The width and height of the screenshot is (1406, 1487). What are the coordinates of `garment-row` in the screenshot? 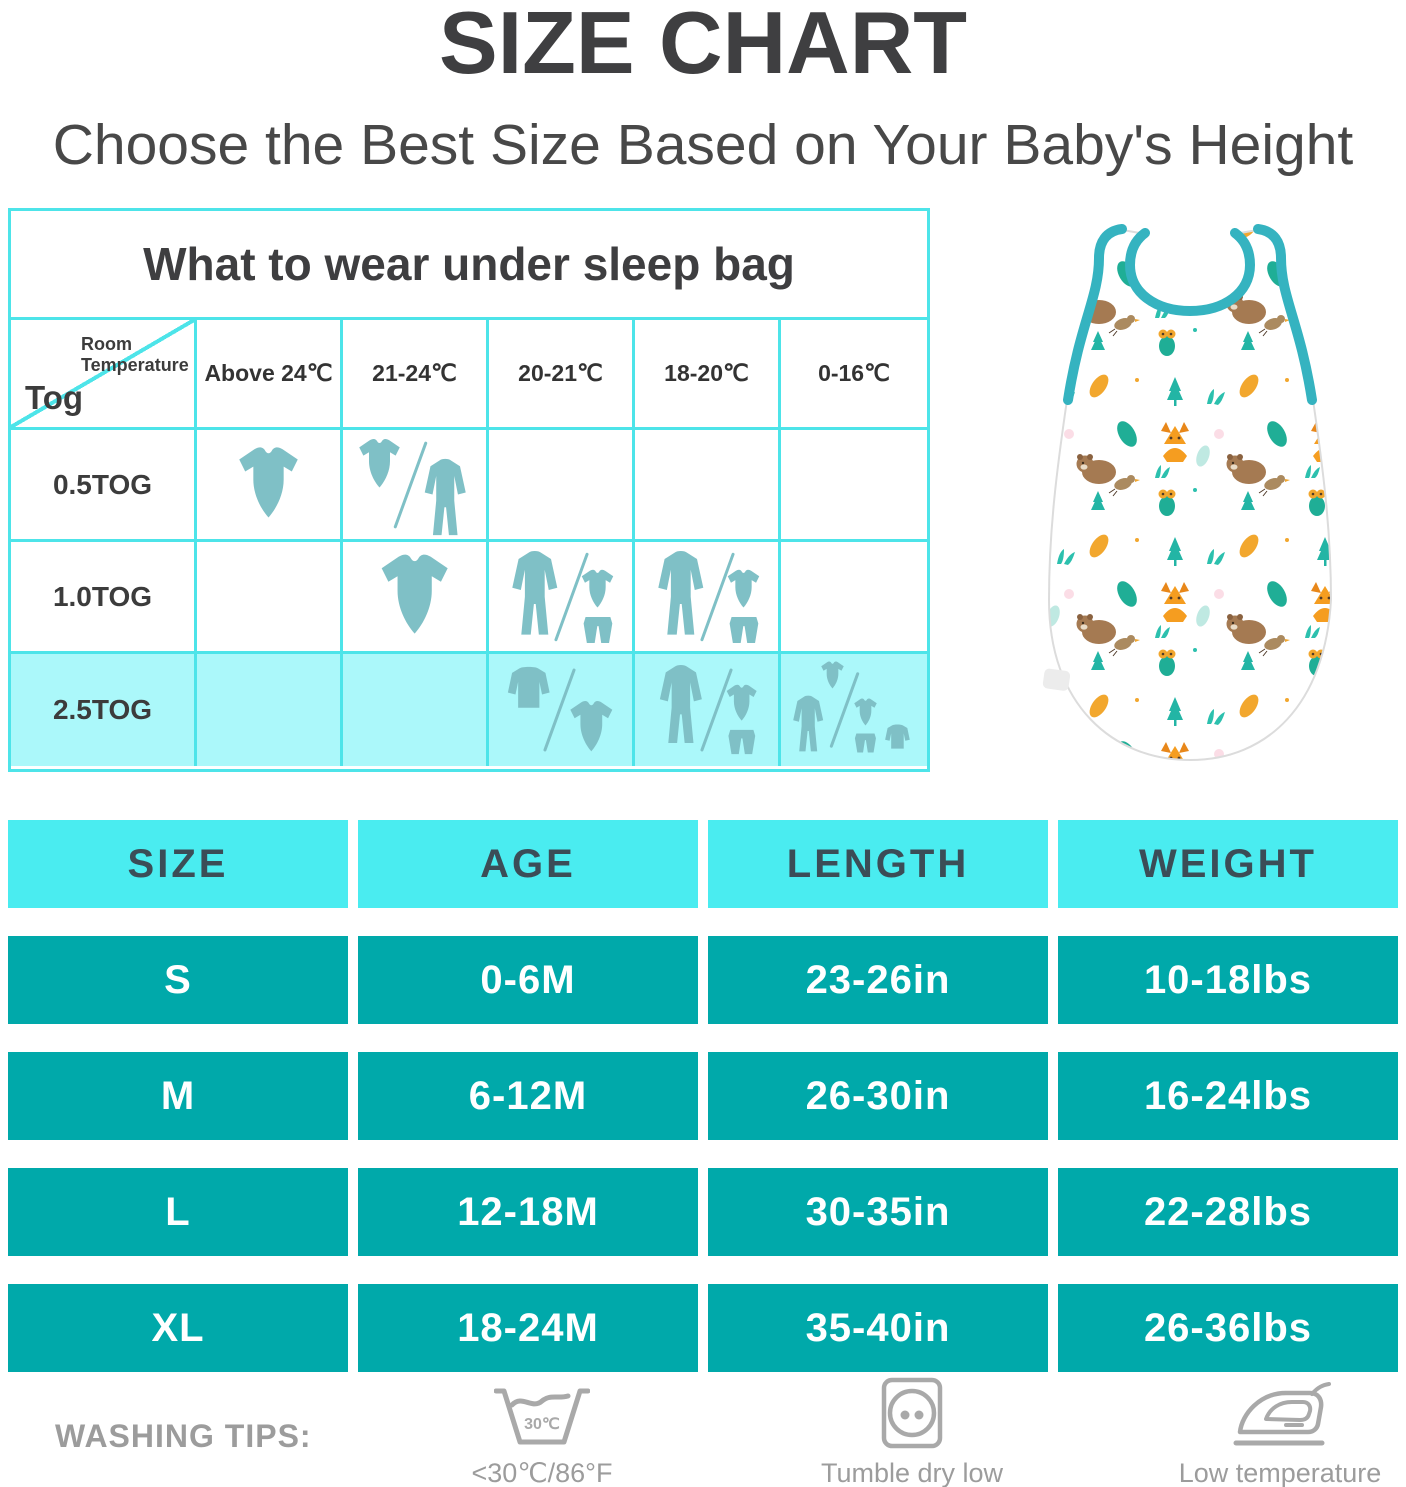 It's located at (882, 726).